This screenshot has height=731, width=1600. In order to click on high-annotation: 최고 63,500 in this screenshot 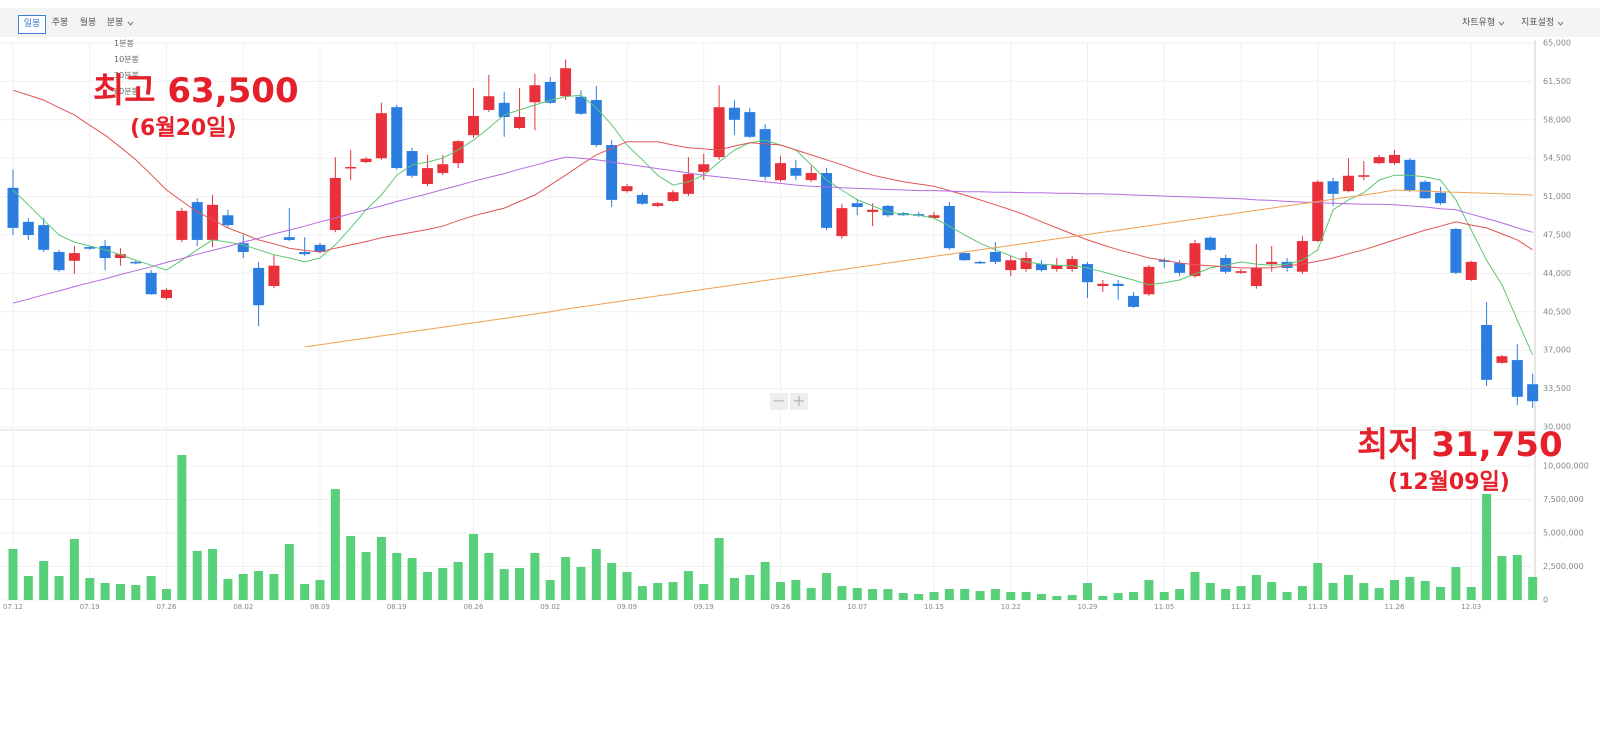, I will do `click(196, 91)`.